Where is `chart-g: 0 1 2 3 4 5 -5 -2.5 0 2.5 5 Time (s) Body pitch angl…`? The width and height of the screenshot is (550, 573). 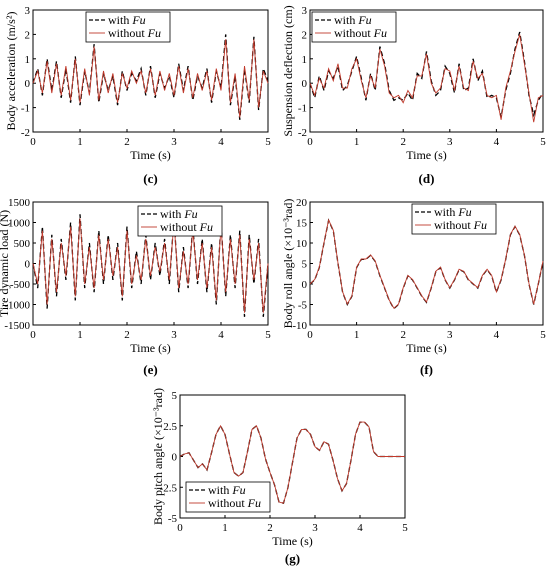
chart-g: 0 1 2 3 4 5 -5 -2.5 0 2.5 5 Time (s) Body pitch angl… is located at coordinates (279, 477).